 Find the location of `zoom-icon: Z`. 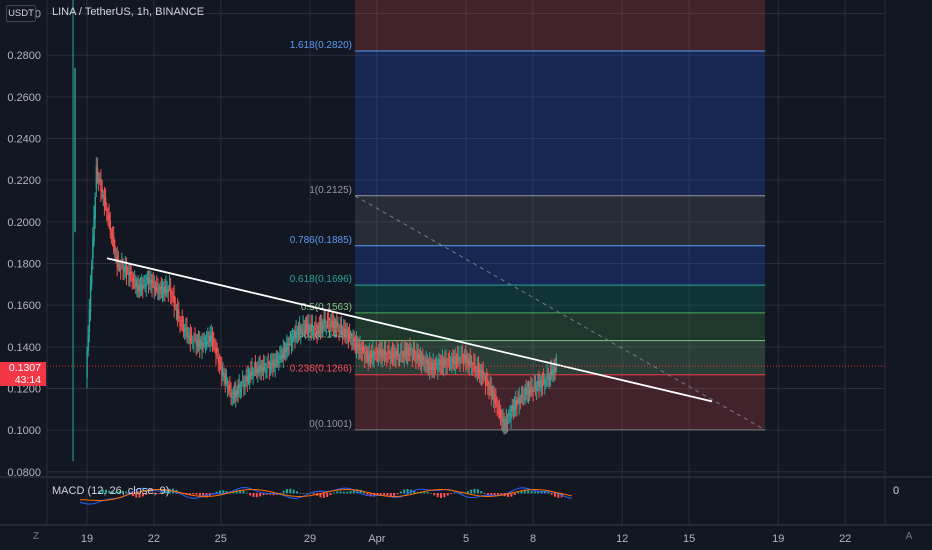

zoom-icon: Z is located at coordinates (36, 536).